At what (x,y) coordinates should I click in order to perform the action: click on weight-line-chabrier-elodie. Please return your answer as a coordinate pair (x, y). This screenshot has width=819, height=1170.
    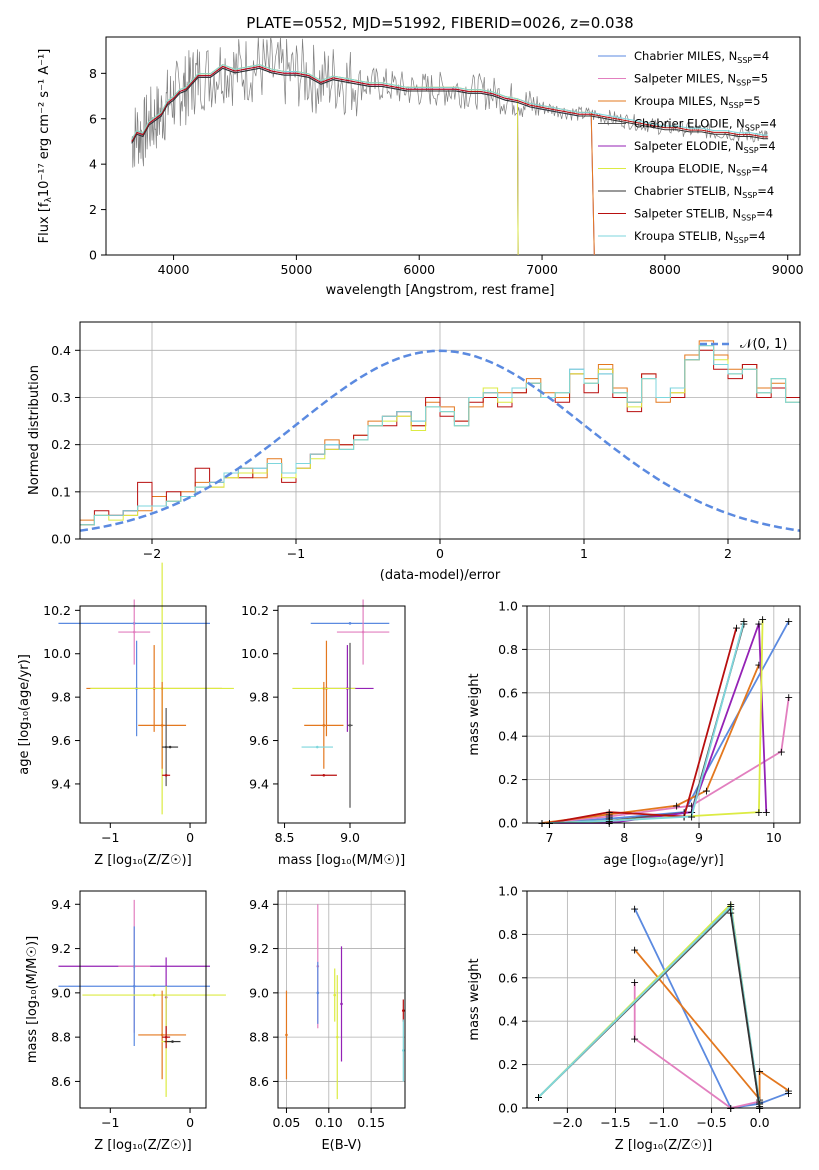
    Looking at the image, I should click on (647, 723).